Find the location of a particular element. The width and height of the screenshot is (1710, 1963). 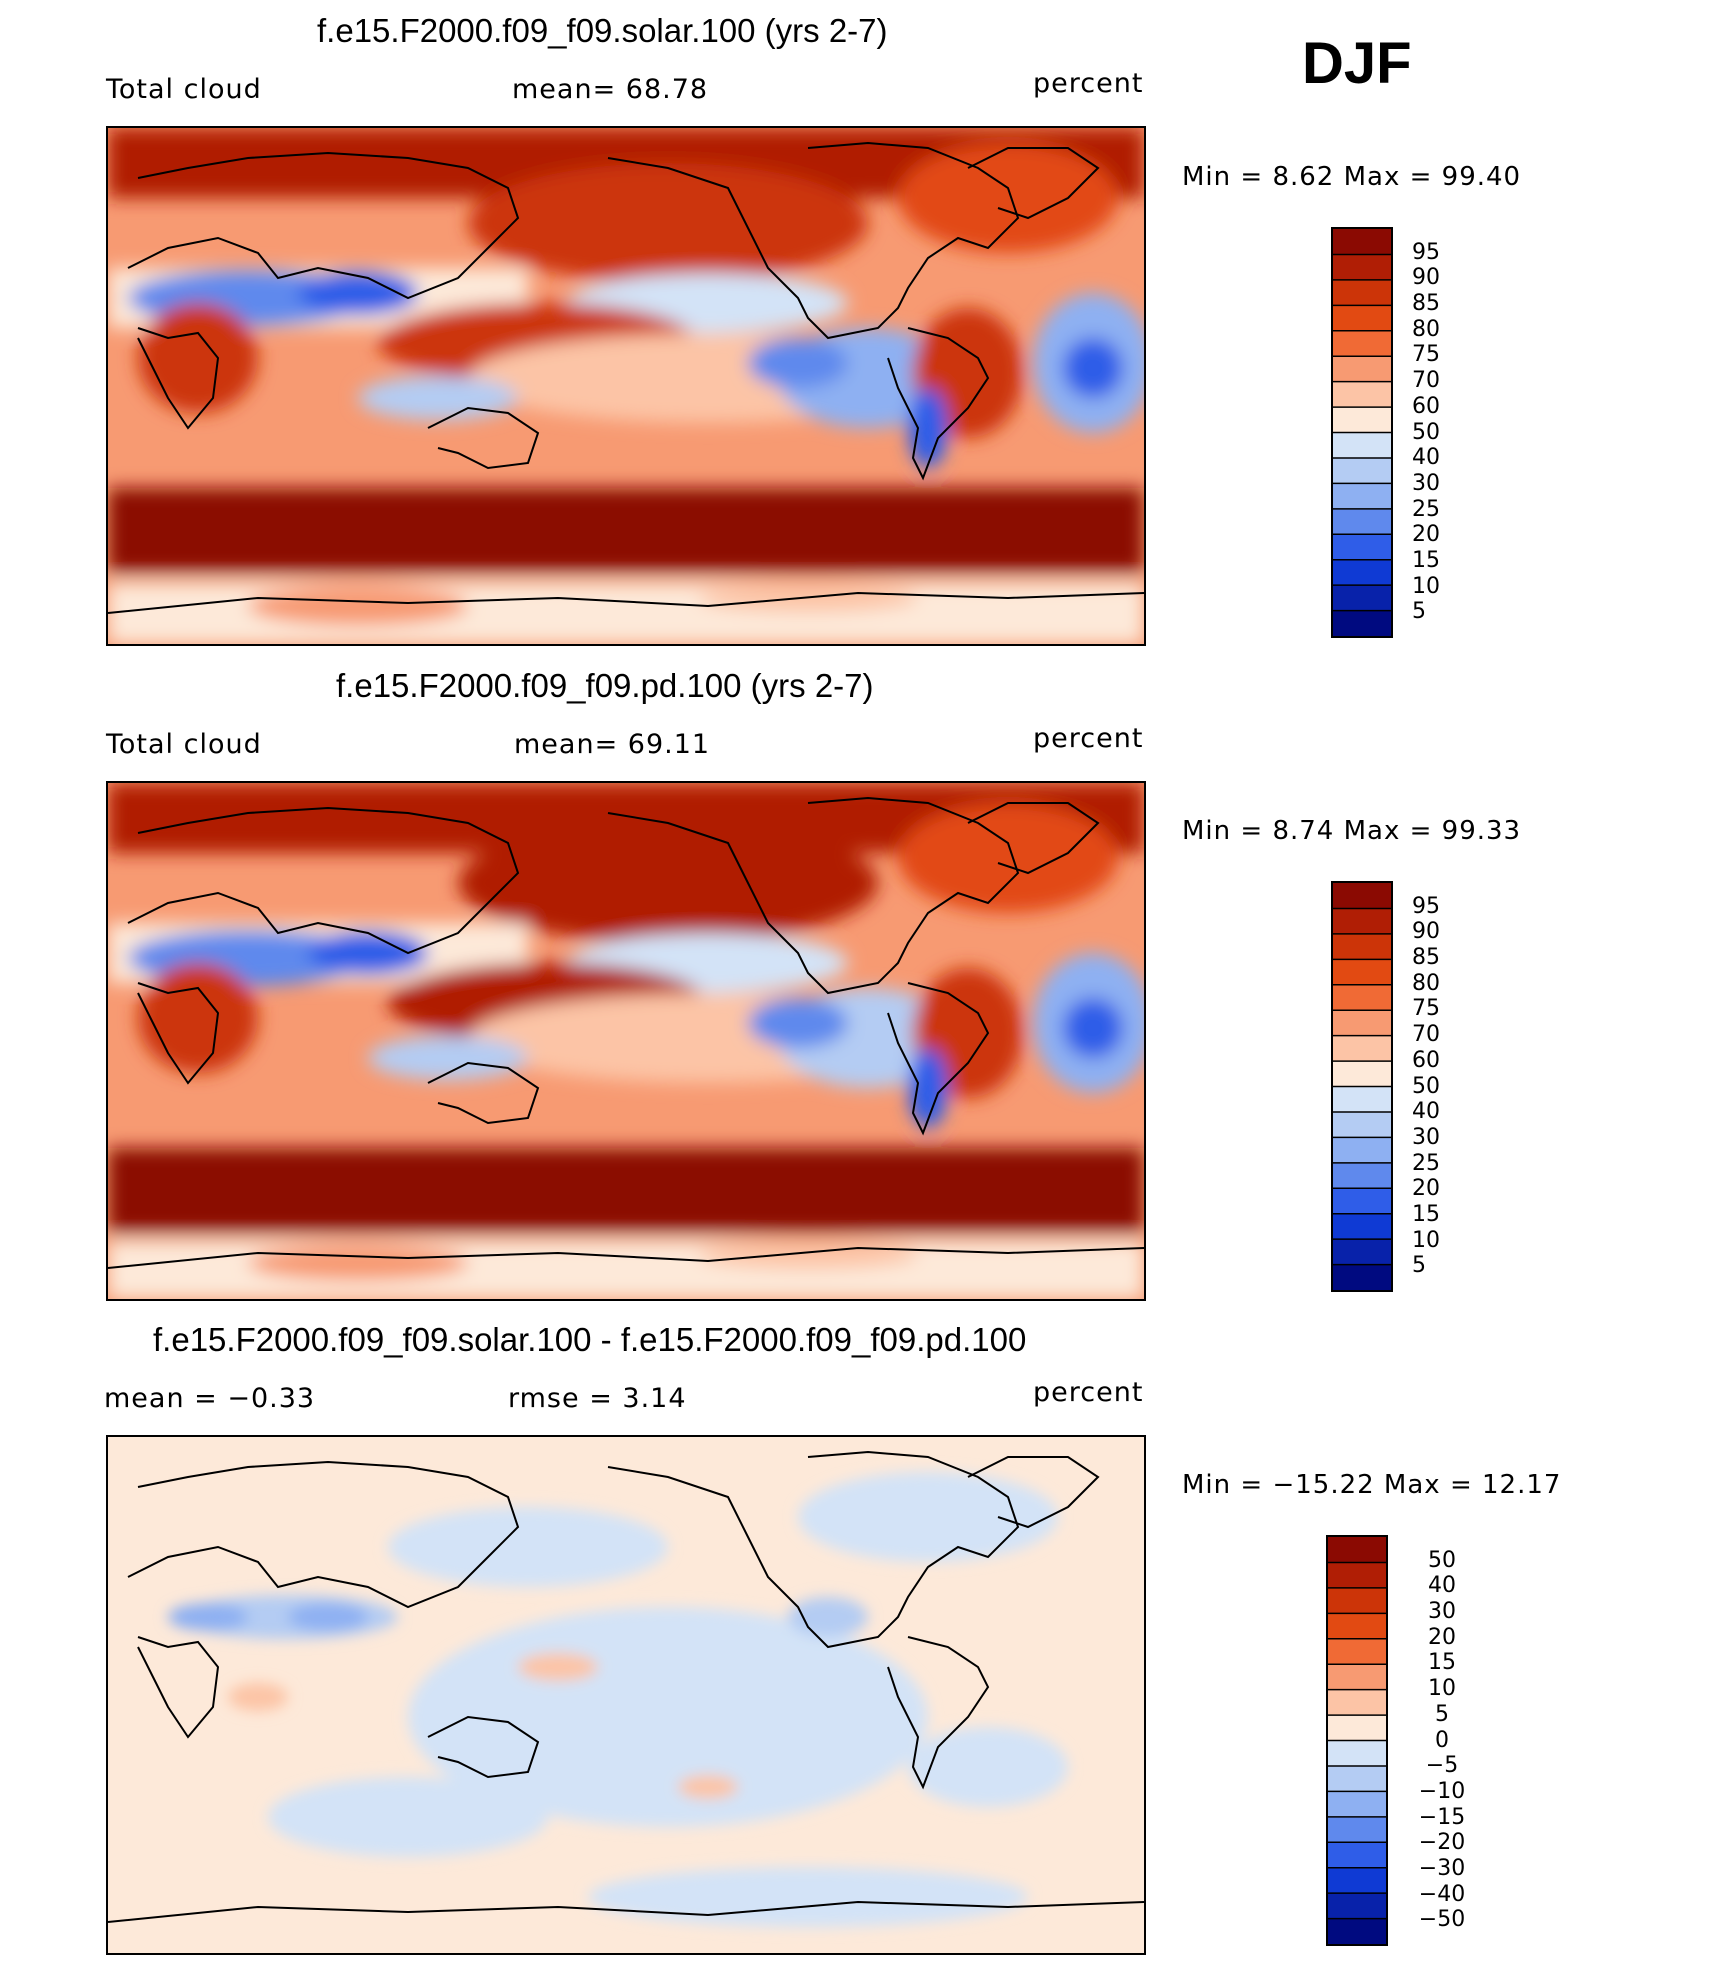

panel1-colorbar is located at coordinates (1362, 432).